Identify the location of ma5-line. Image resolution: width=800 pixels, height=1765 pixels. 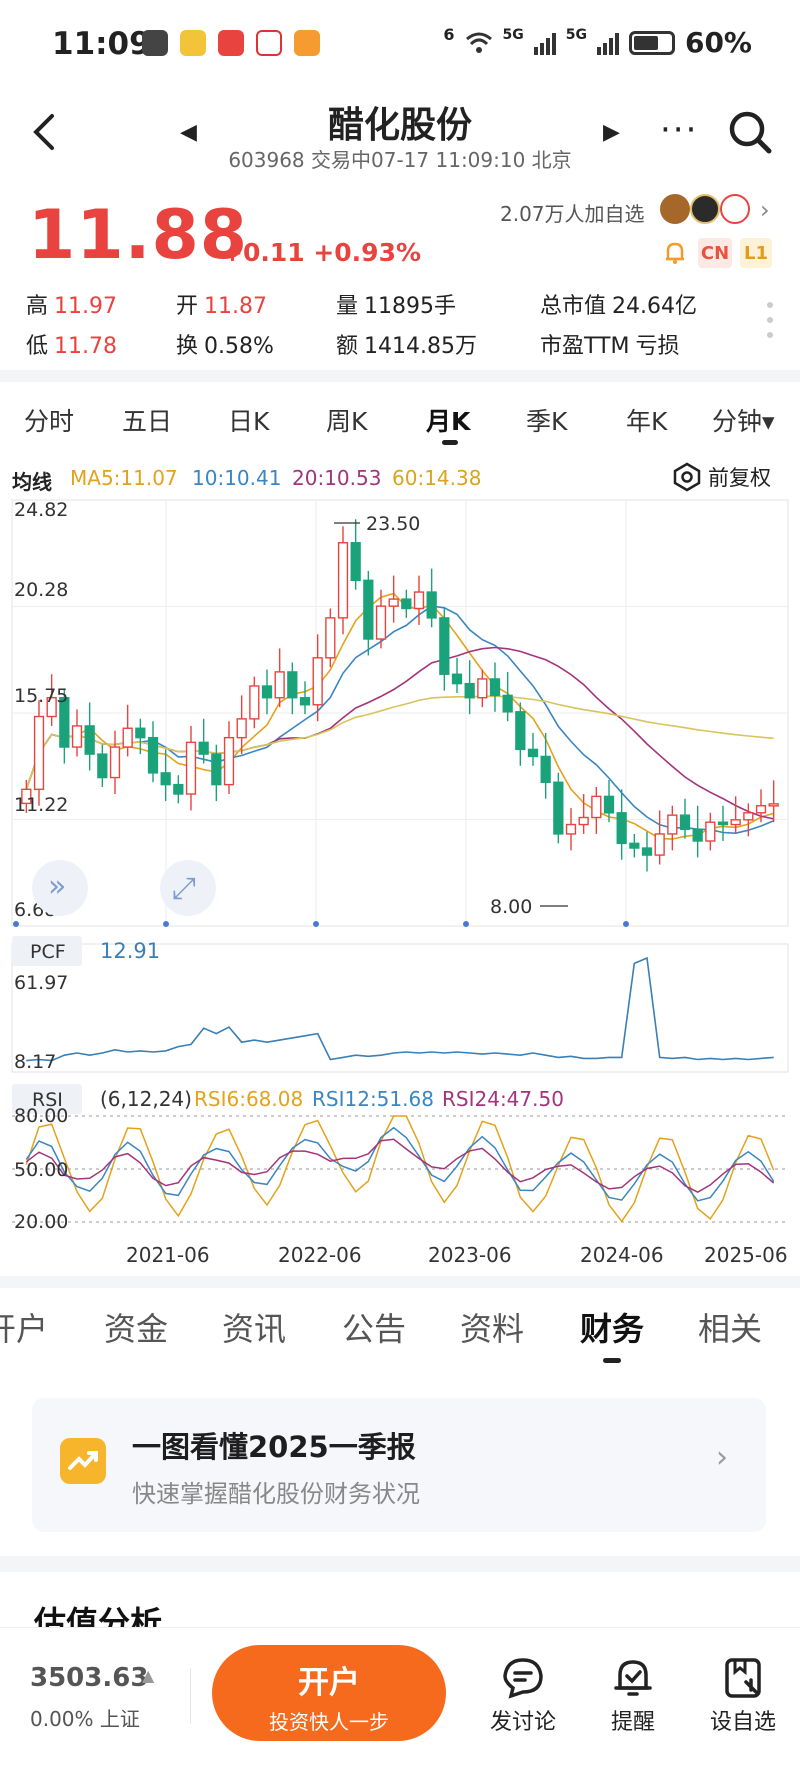
(399, 716).